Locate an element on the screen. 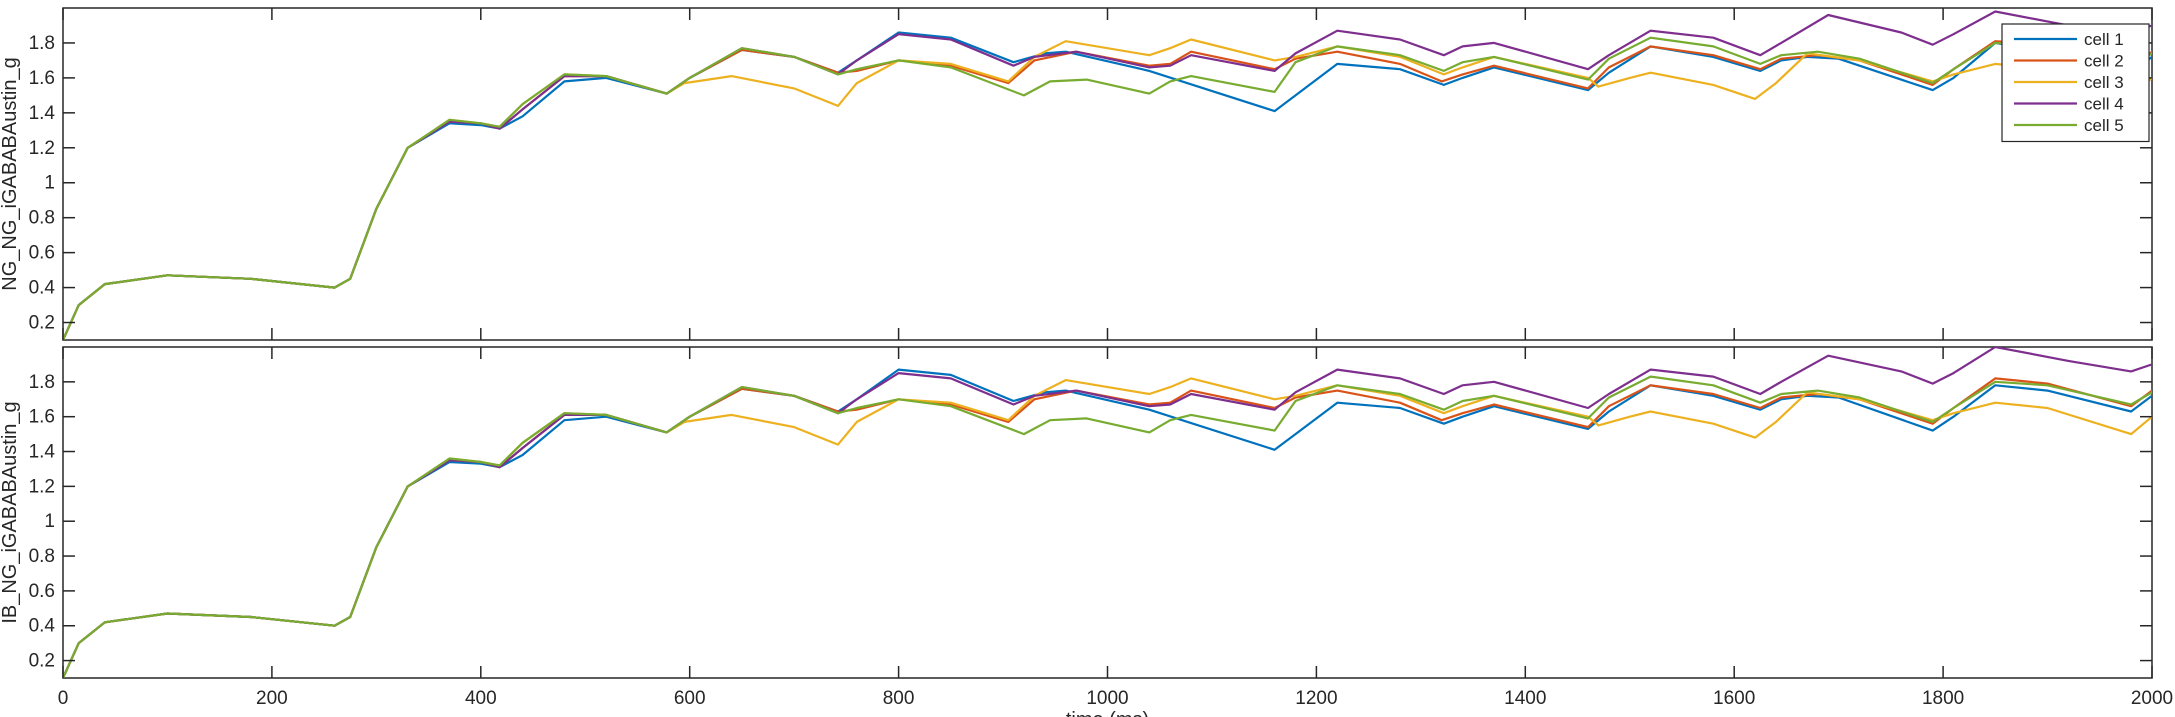 The image size is (2175, 717). legend-label-cell-5: cell 5 is located at coordinates (2104, 125).